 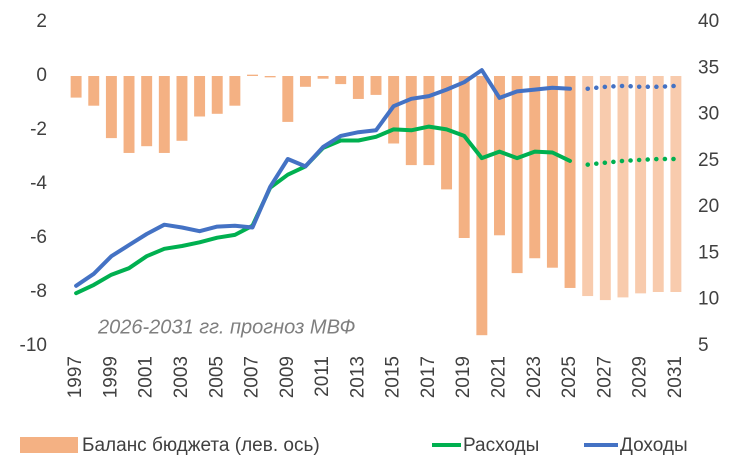 What do you see at coordinates (703, 345) in the screenshot?
I see `y2-tick-label: 5` at bounding box center [703, 345].